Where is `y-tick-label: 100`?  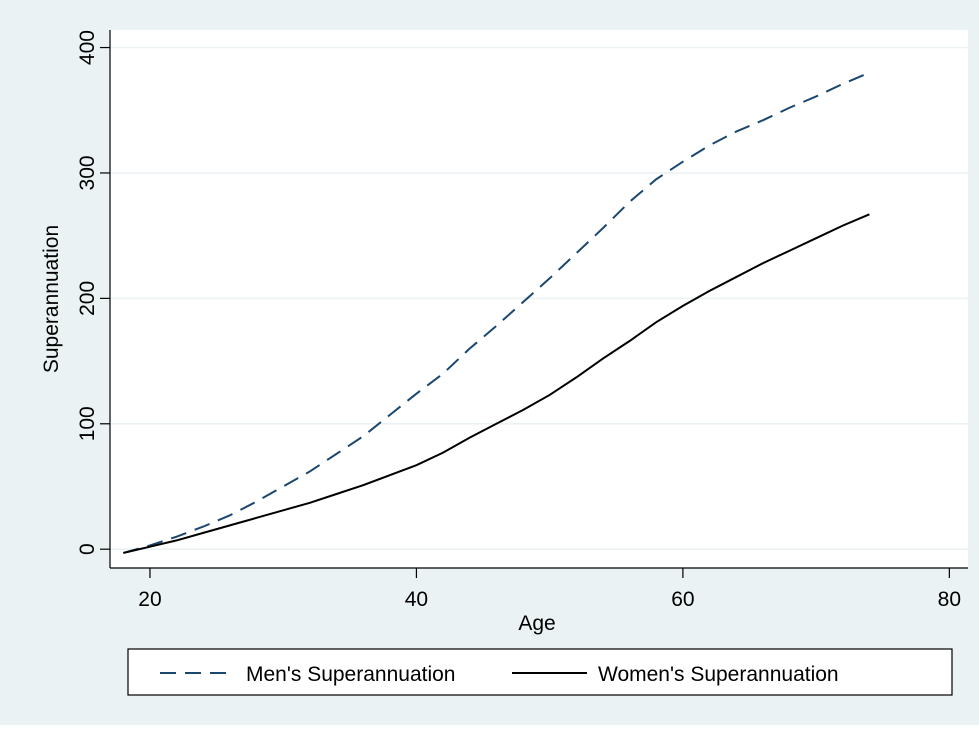
y-tick-label: 100 is located at coordinates (87, 423).